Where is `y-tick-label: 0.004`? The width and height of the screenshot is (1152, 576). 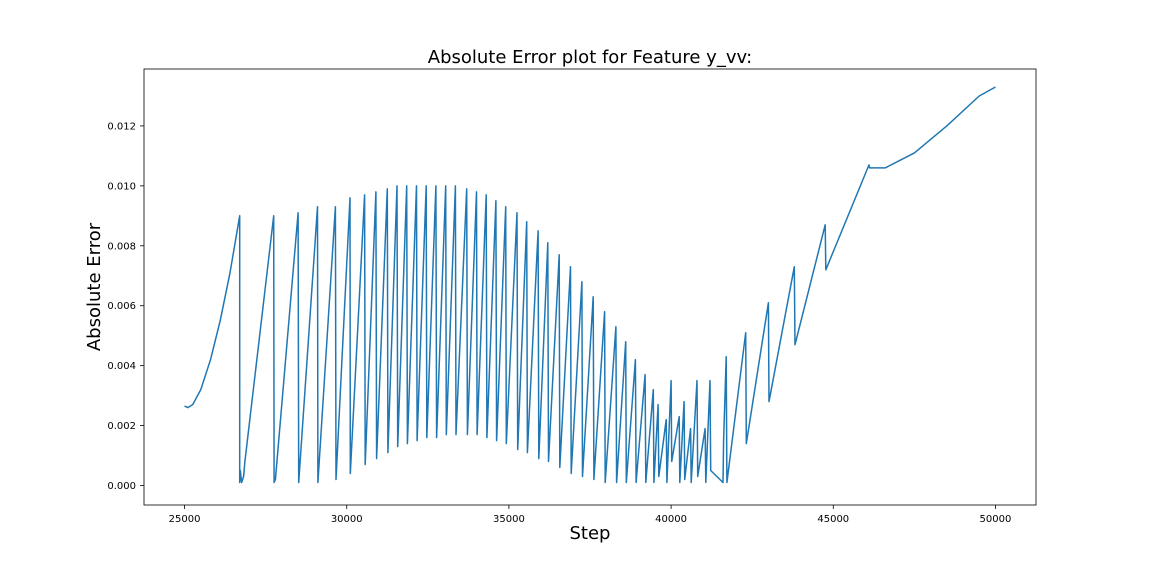 y-tick-label: 0.004 is located at coordinates (121, 366).